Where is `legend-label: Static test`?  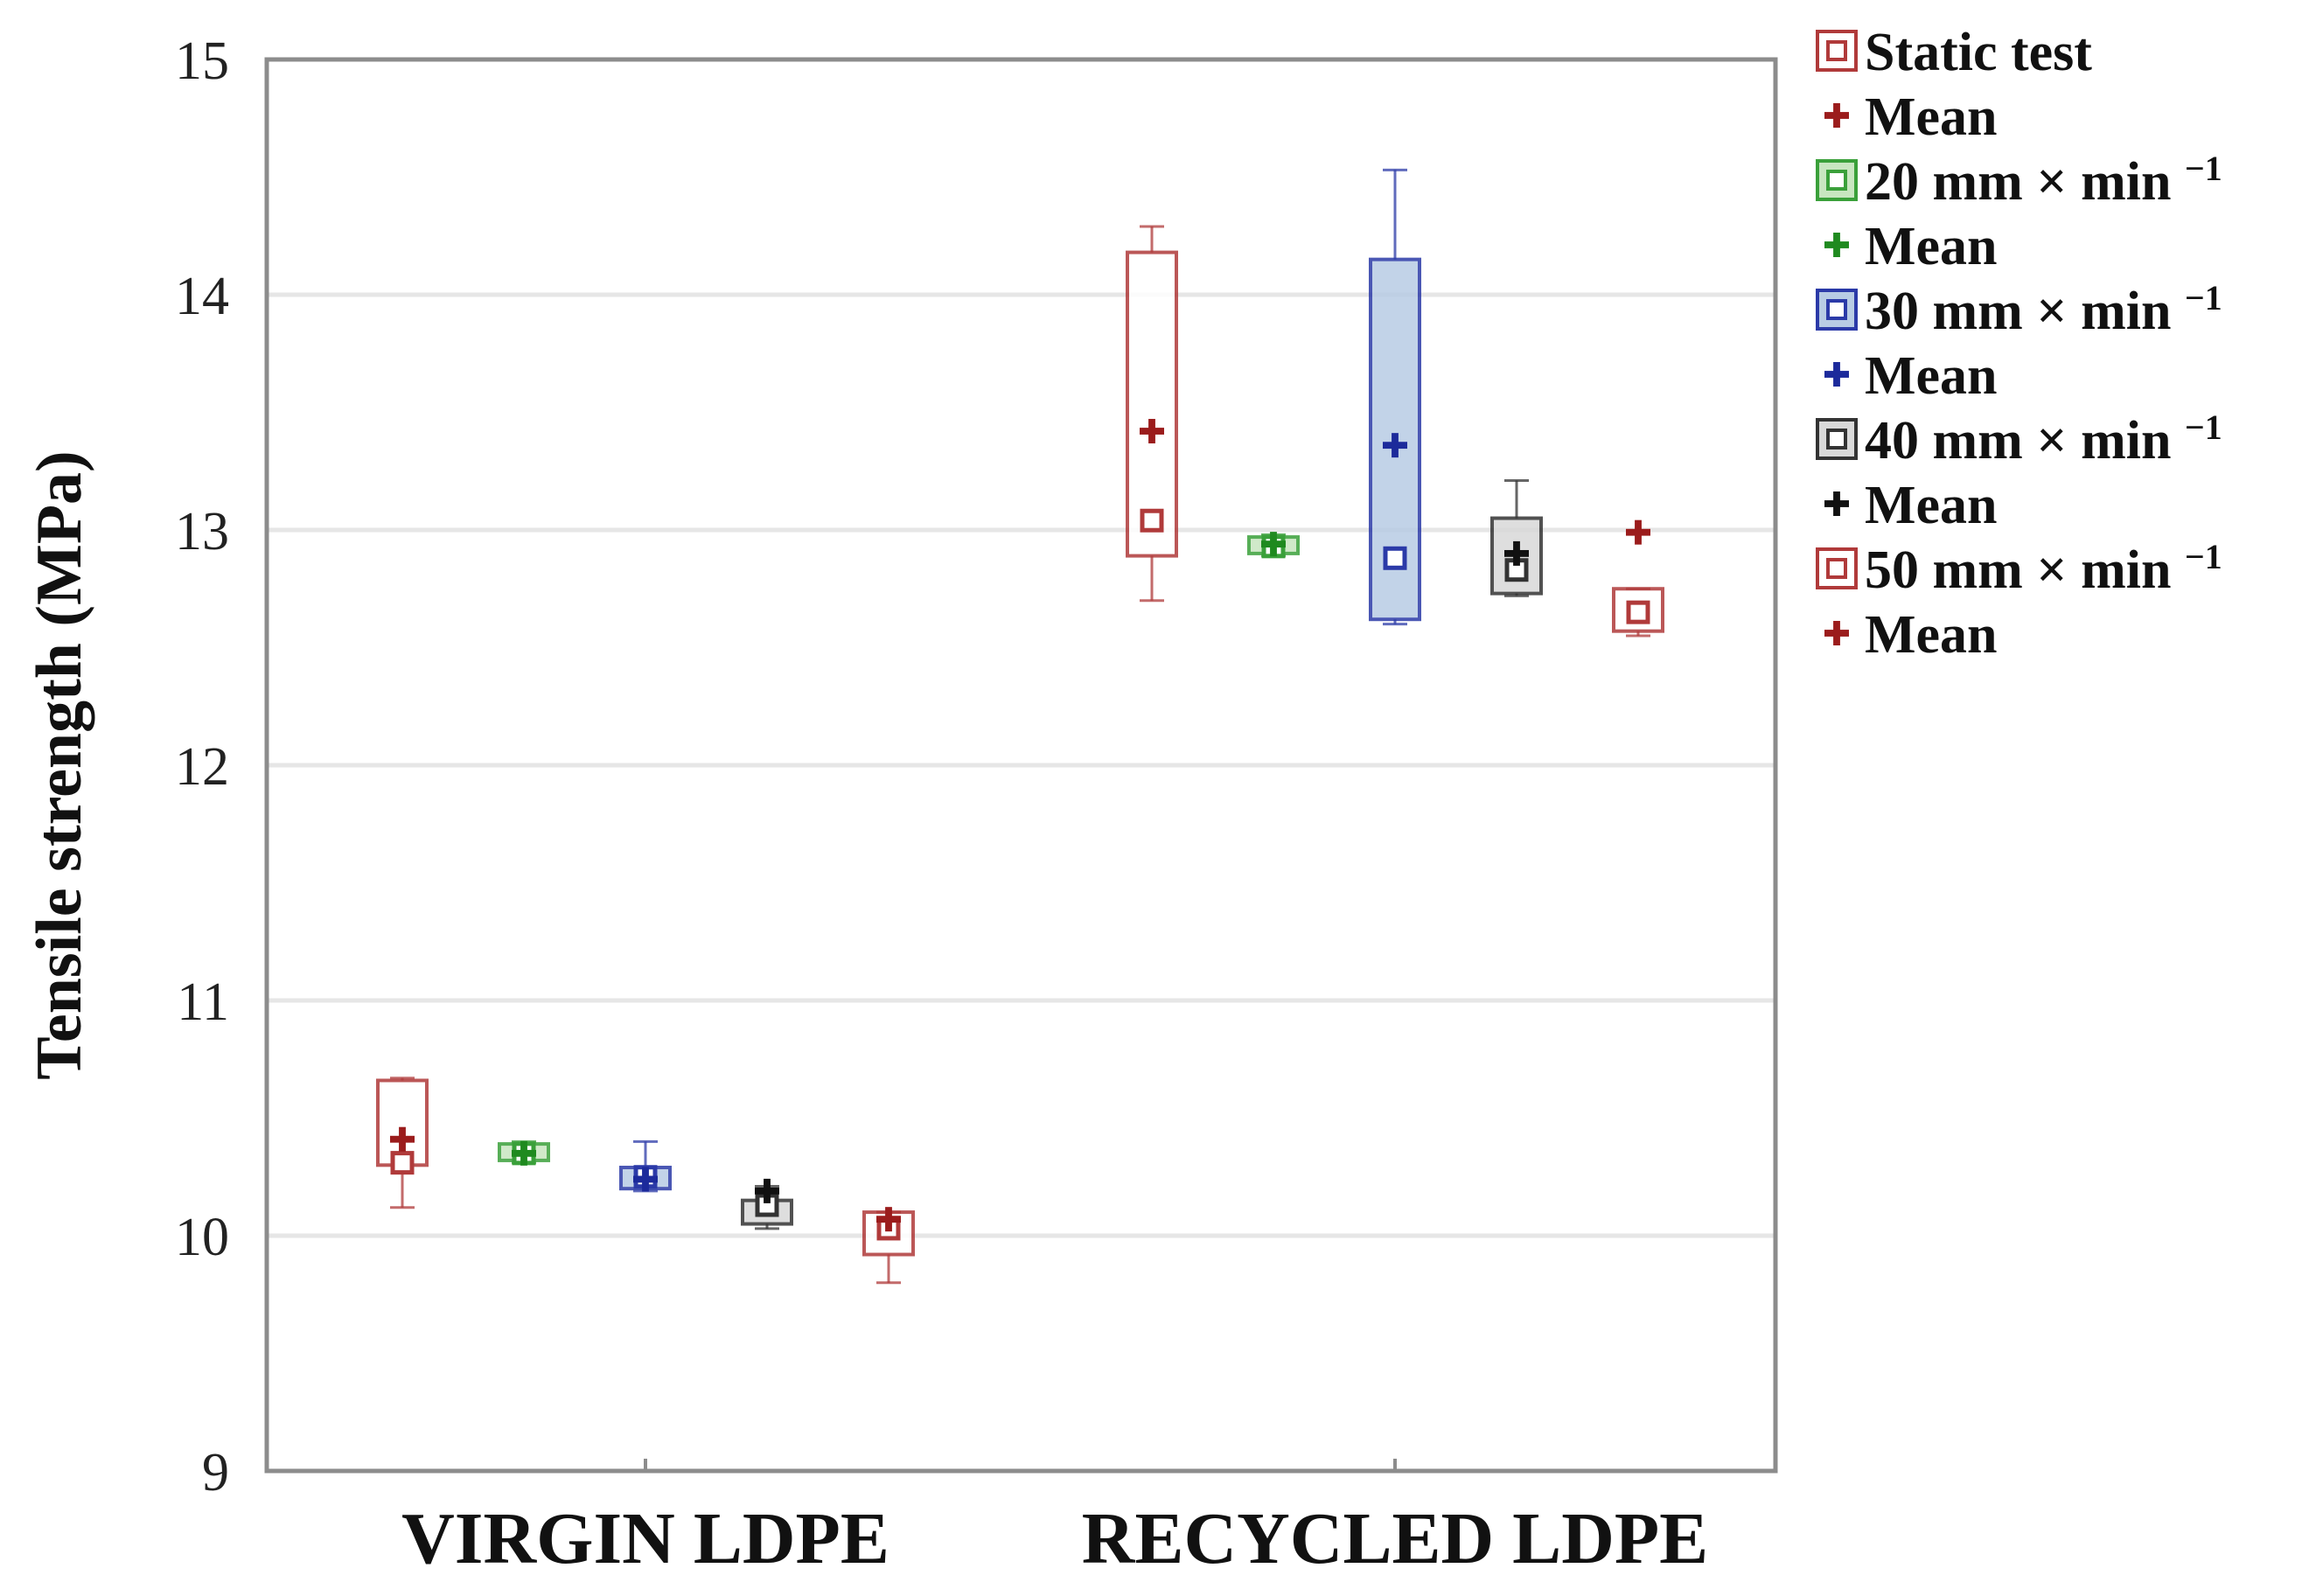
legend-label: Static test is located at coordinates (1979, 52).